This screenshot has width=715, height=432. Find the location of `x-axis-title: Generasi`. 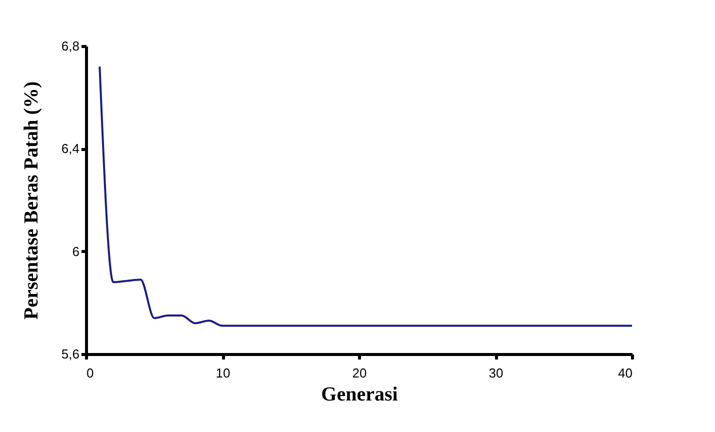

x-axis-title: Generasi is located at coordinates (359, 395).